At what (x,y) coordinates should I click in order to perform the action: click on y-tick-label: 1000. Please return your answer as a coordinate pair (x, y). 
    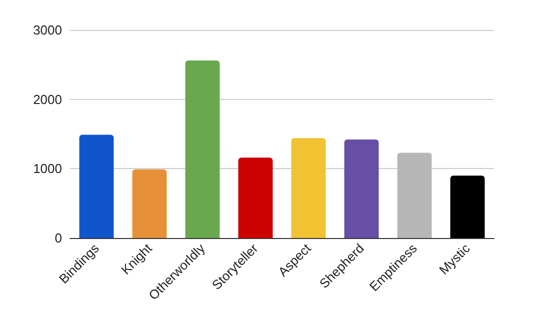
    Looking at the image, I should click on (47, 168).